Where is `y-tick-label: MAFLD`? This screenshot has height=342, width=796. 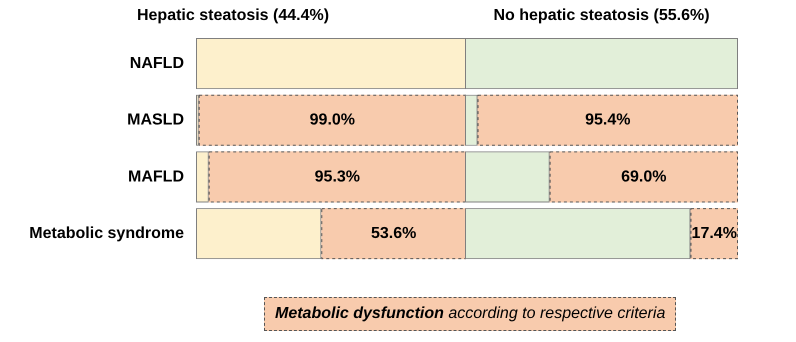 y-tick-label: MAFLD is located at coordinates (156, 177).